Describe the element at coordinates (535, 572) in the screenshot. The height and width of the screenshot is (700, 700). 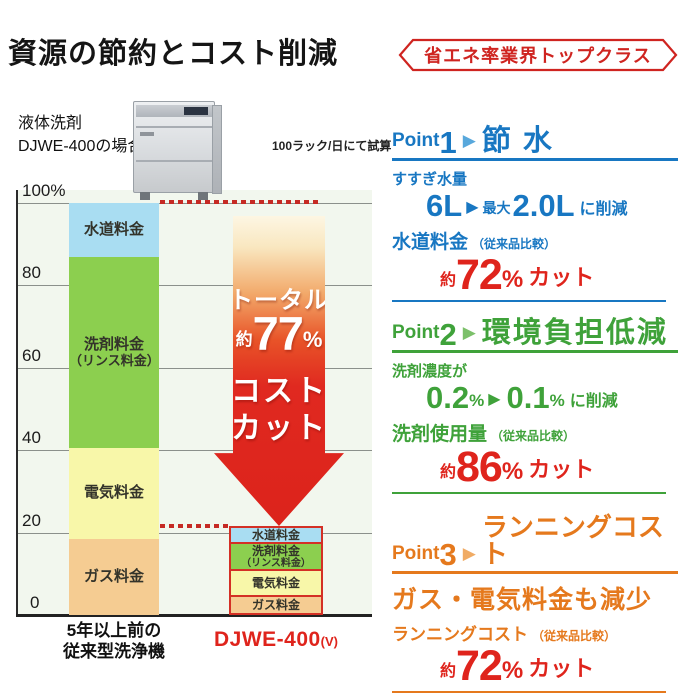
I see `point3-heading-rule` at that location.